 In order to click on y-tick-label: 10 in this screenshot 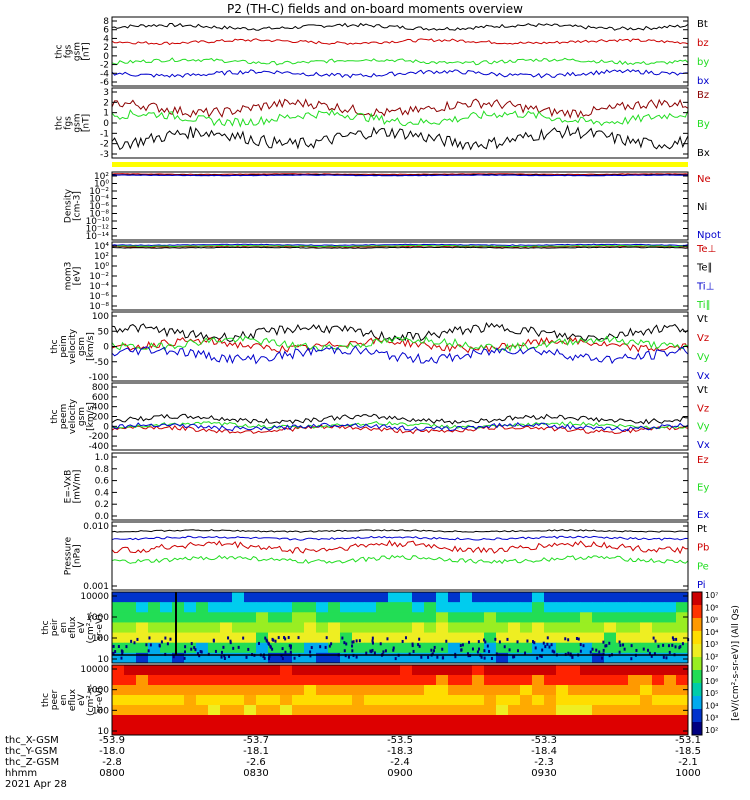, I will do `click(104, 660)`.